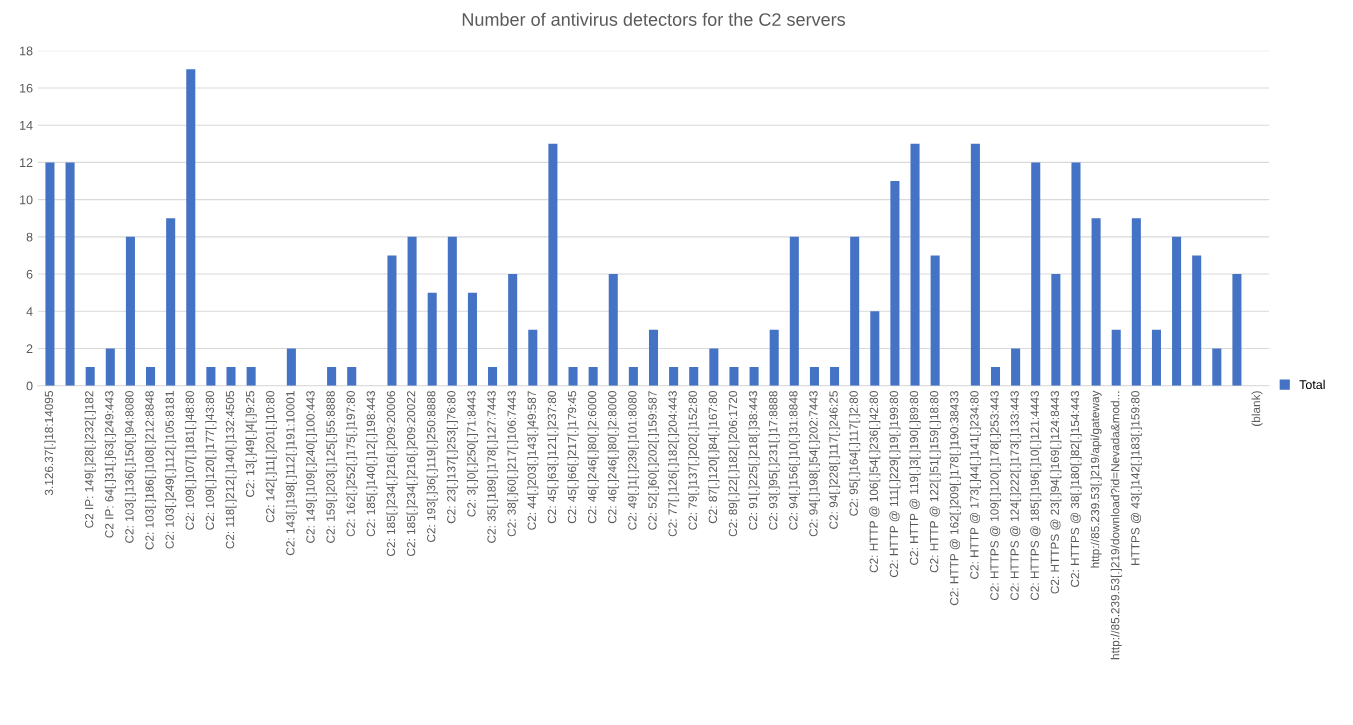 The width and height of the screenshot is (1353, 725). Describe the element at coordinates (452, 457) in the screenshot. I see `x-tick-label: C2: 23[.]137[.]253[.]76:80` at that location.